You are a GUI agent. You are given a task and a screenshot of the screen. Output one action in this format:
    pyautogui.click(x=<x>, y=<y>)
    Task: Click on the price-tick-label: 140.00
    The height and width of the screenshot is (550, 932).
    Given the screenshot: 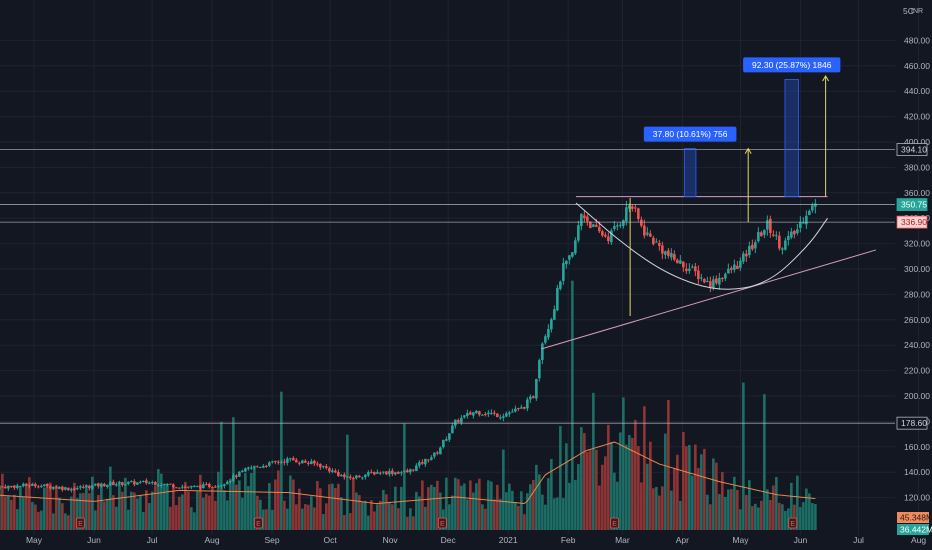 What is the action you would take?
    pyautogui.click(x=917, y=472)
    